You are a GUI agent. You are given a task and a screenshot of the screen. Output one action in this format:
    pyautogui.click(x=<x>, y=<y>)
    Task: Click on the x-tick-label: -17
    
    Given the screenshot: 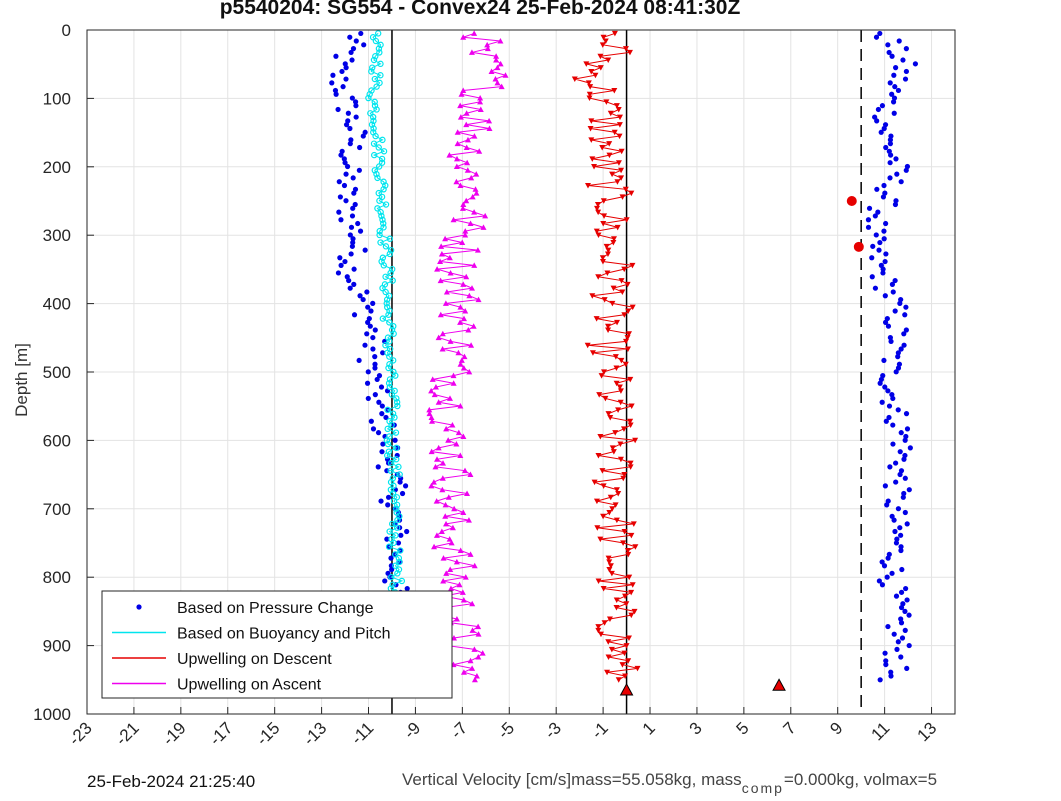 What is the action you would take?
    pyautogui.click(x=221, y=733)
    